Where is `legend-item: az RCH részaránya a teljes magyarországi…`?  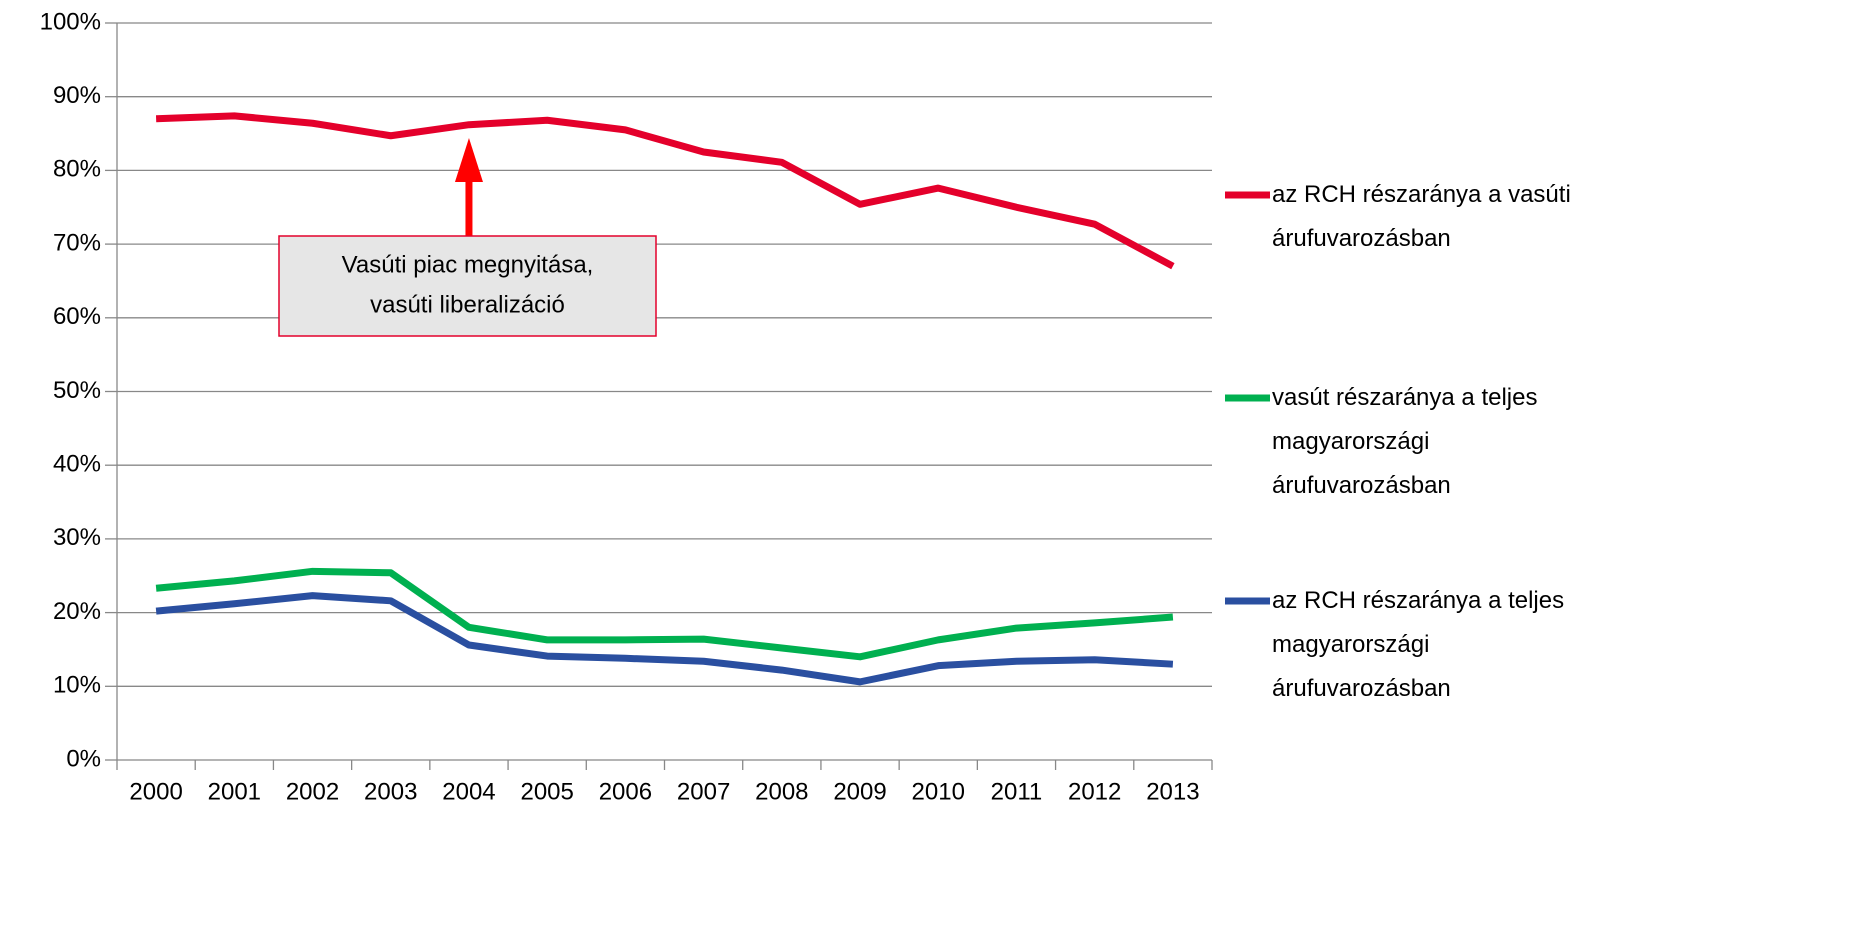
legend-item: az RCH részaránya a teljes magyarországi… is located at coordinates (1418, 644).